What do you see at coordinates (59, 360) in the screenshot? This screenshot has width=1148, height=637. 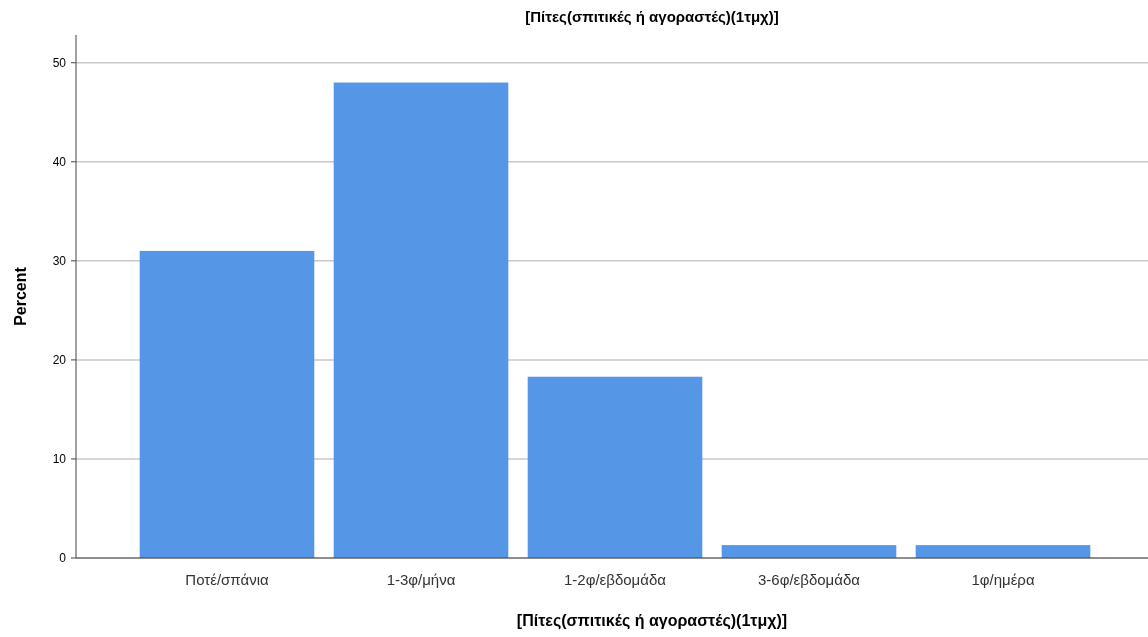 I see `y-tick-label: 20` at bounding box center [59, 360].